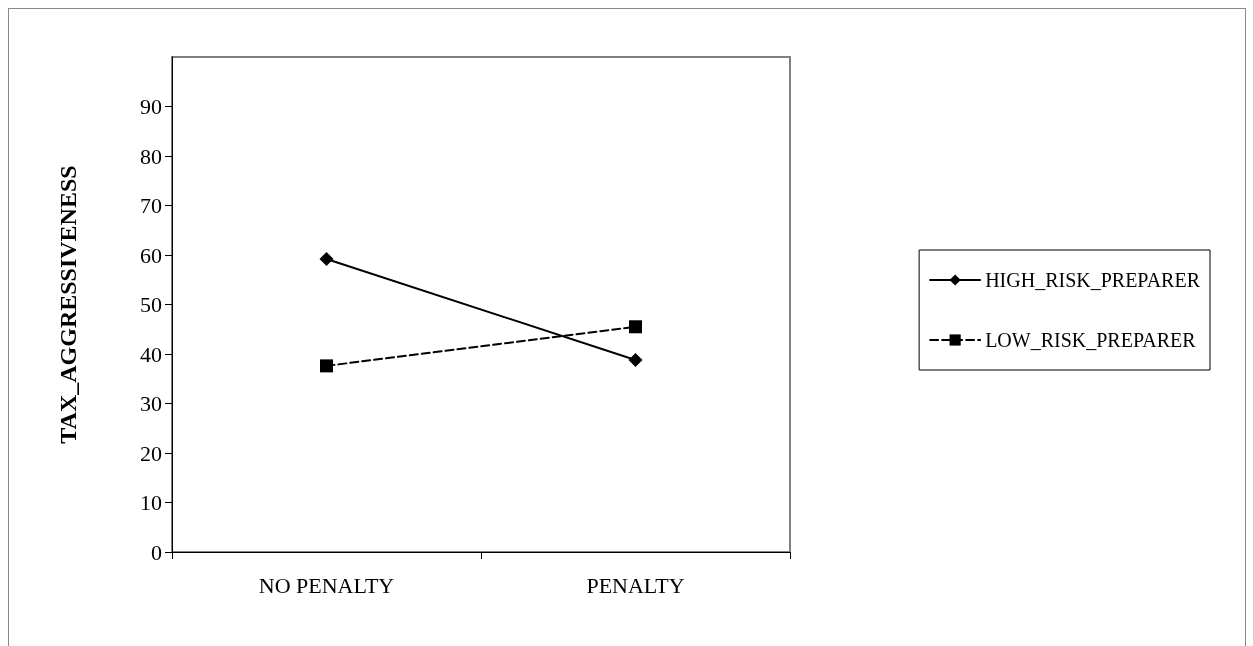 The width and height of the screenshot is (1253, 646). What do you see at coordinates (635, 585) in the screenshot?
I see `x-tick-label: PENALTY` at bounding box center [635, 585].